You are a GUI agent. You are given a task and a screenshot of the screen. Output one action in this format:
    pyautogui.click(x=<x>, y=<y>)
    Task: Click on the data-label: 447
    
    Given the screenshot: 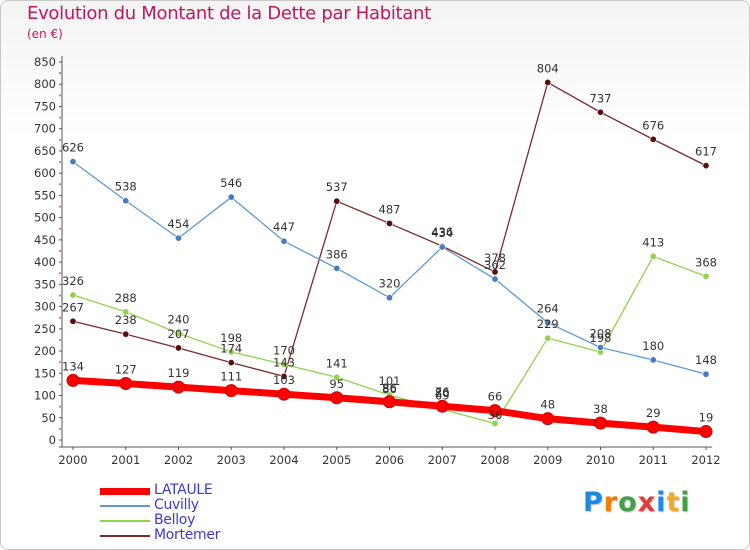 What is the action you would take?
    pyautogui.click(x=284, y=227)
    